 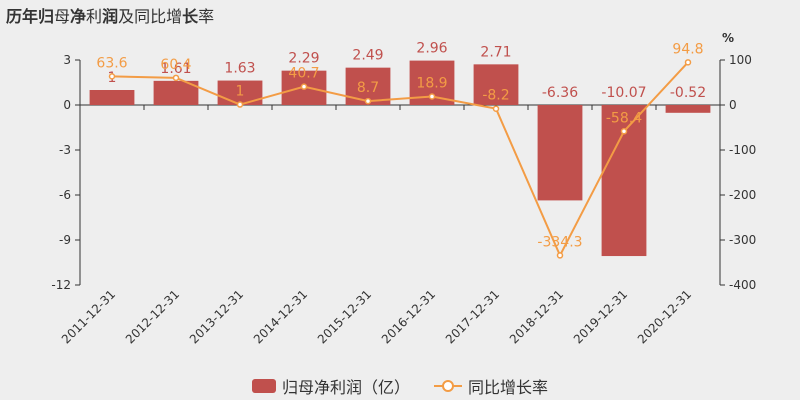 I want to click on y-left-tick-label: -9, so click(x=65, y=240).